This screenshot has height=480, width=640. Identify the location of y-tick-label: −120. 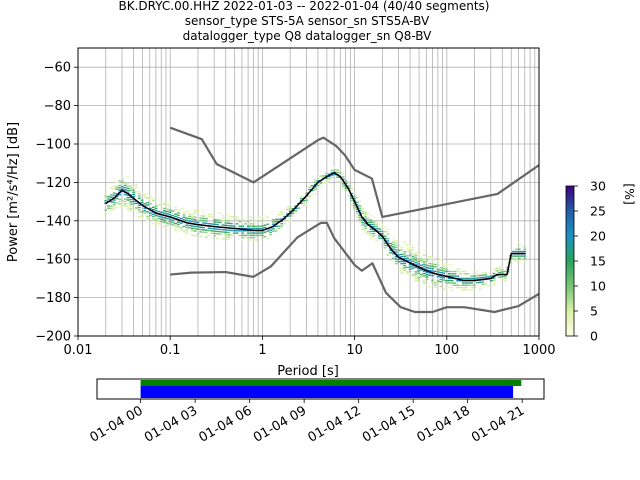
(53, 183).